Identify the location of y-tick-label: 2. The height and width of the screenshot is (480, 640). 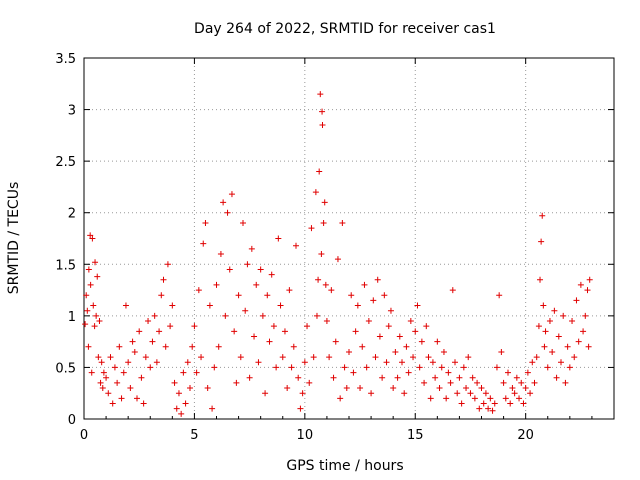
(72, 214).